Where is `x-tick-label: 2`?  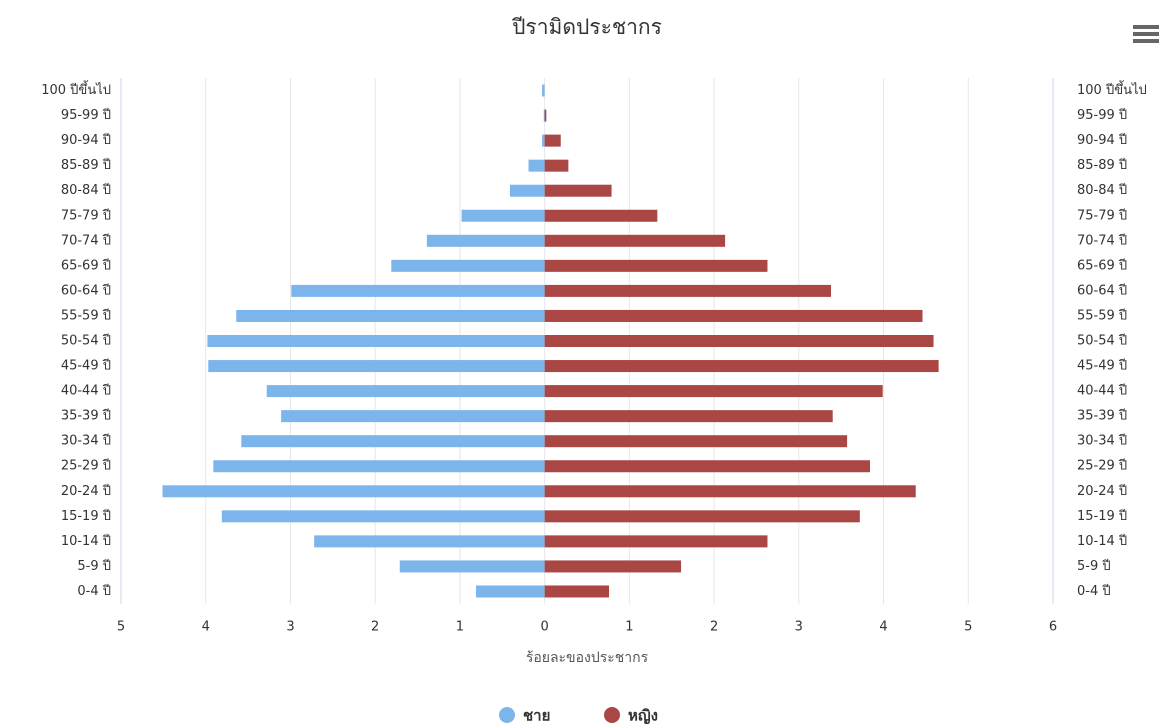
x-tick-label: 2 is located at coordinates (714, 627).